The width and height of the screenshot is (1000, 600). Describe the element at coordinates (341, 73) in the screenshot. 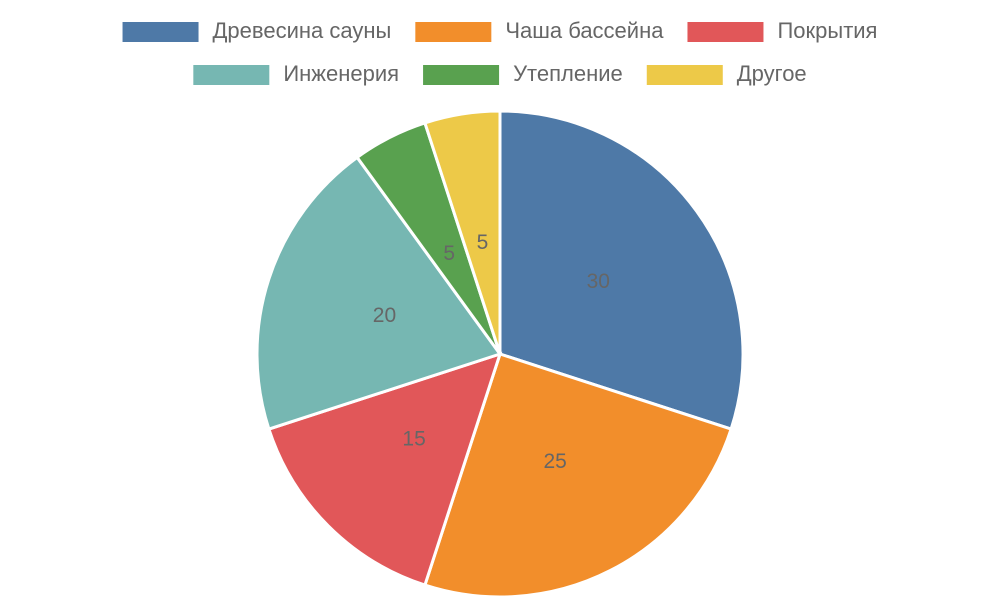

I see `legend-label: Инженерия` at that location.